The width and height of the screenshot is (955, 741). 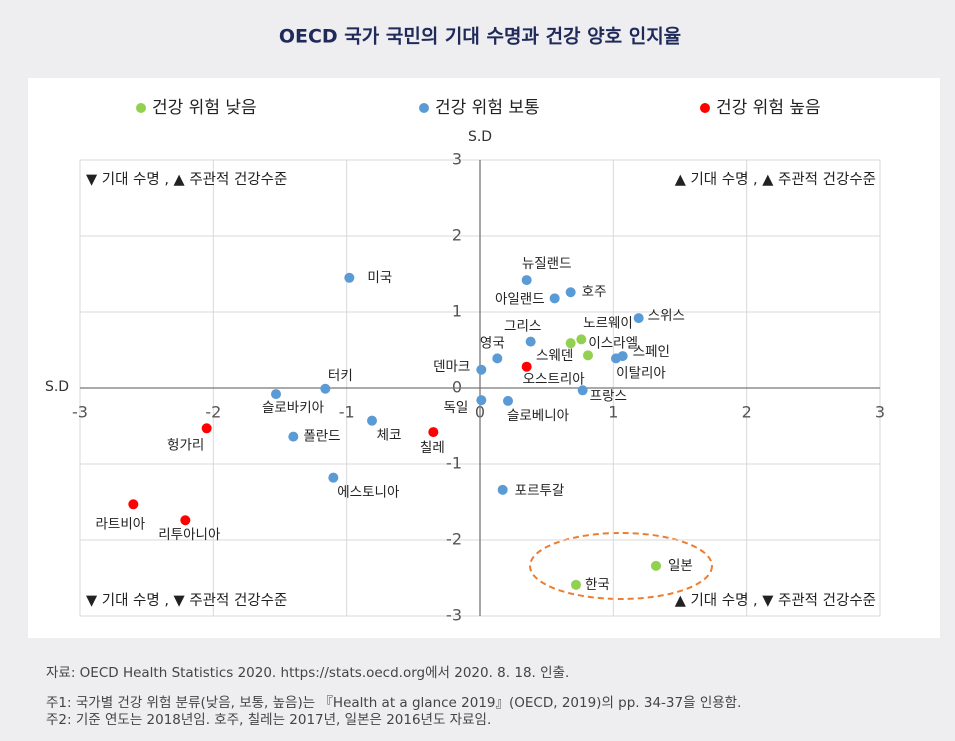 What do you see at coordinates (547, 264) in the screenshot?
I see `point-label: 뉴질랜드` at bounding box center [547, 264].